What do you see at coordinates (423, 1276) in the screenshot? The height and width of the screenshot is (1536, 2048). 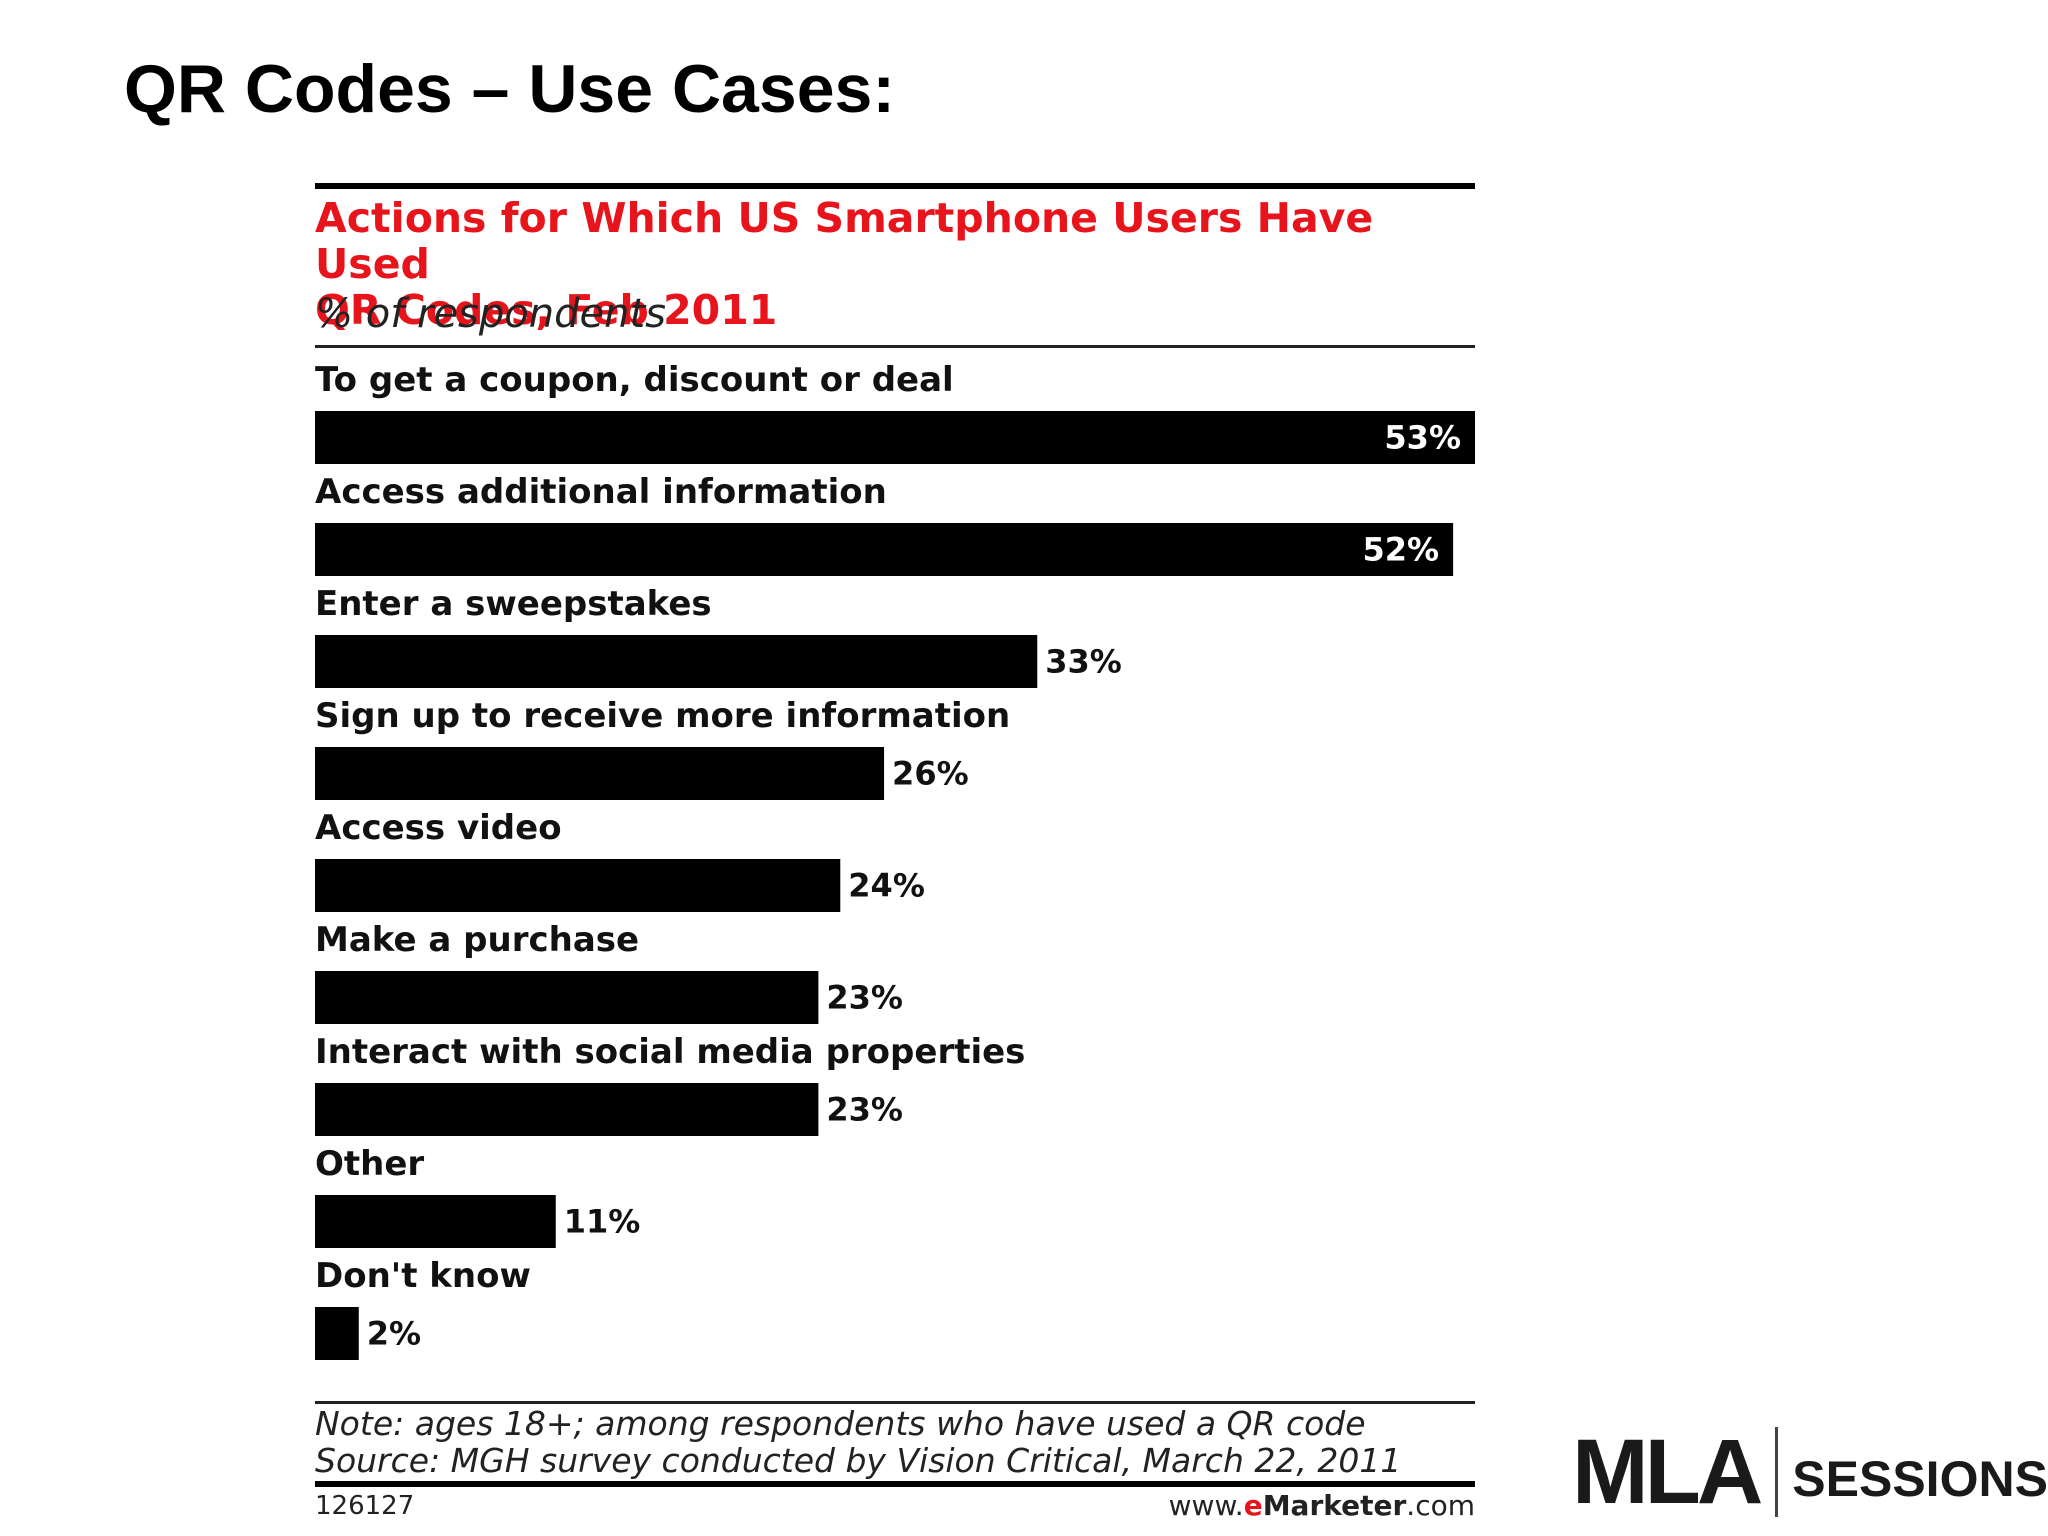 I see `category-label: Don't know` at bounding box center [423, 1276].